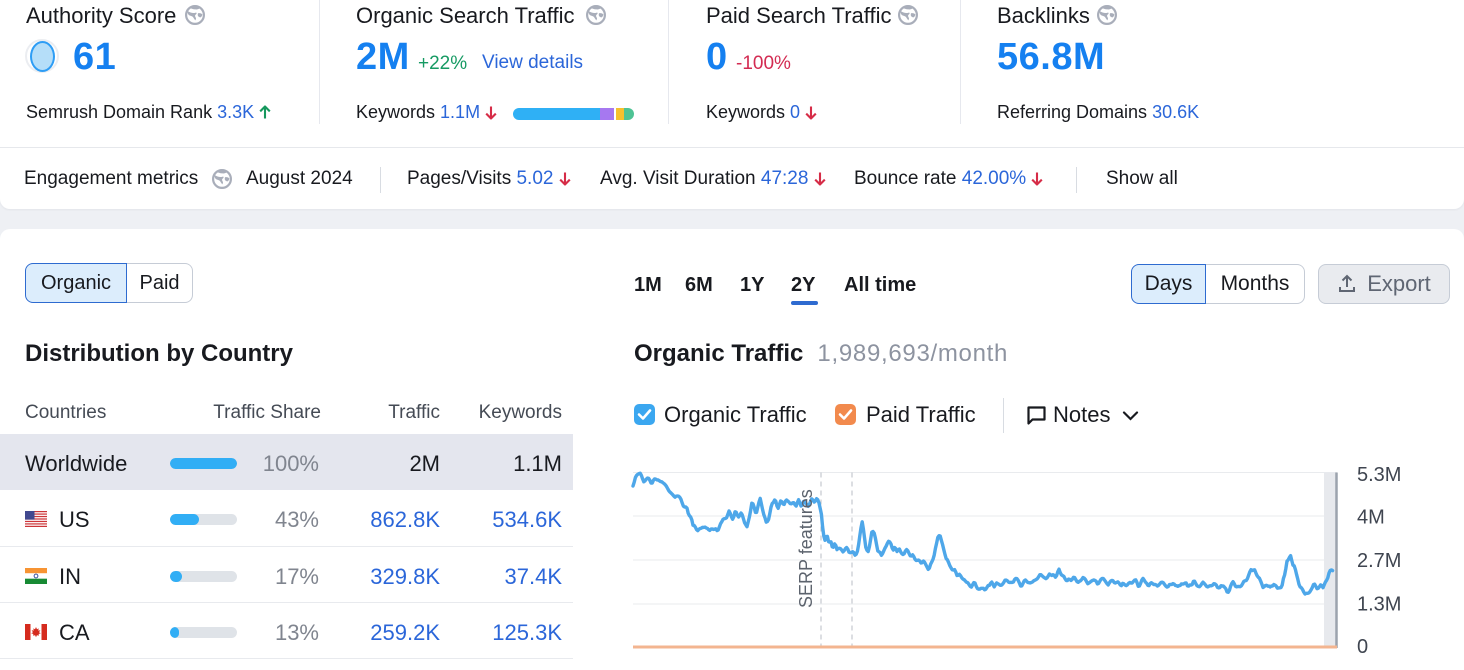 The image size is (1464, 670). What do you see at coordinates (1362, 647) in the screenshot?
I see `svg-text: 0` at bounding box center [1362, 647].